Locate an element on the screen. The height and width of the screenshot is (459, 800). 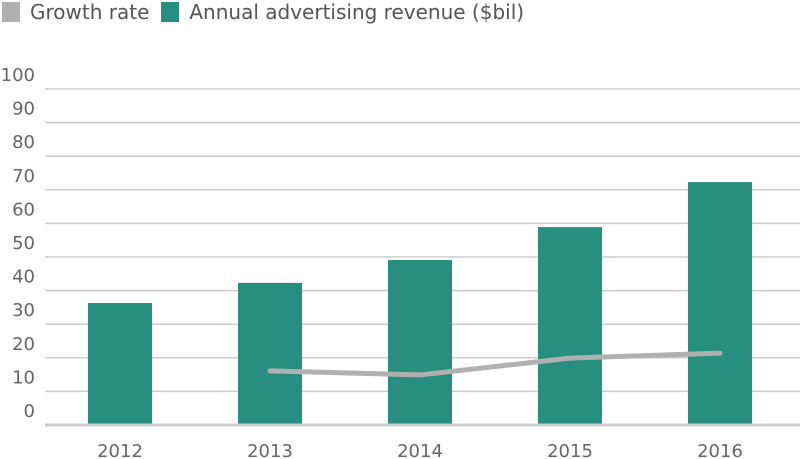
y-tick-label: 30 is located at coordinates (23, 310).